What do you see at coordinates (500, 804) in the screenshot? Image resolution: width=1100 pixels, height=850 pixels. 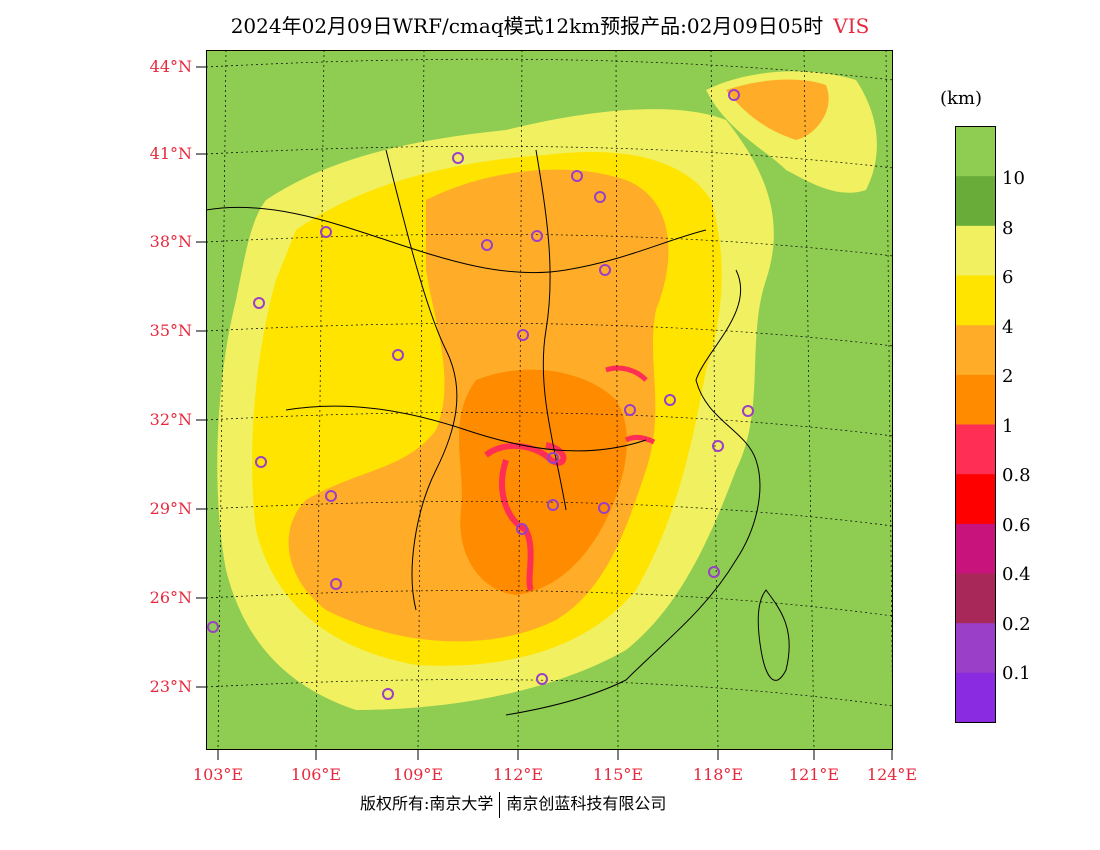 I see `credit-separator` at bounding box center [500, 804].